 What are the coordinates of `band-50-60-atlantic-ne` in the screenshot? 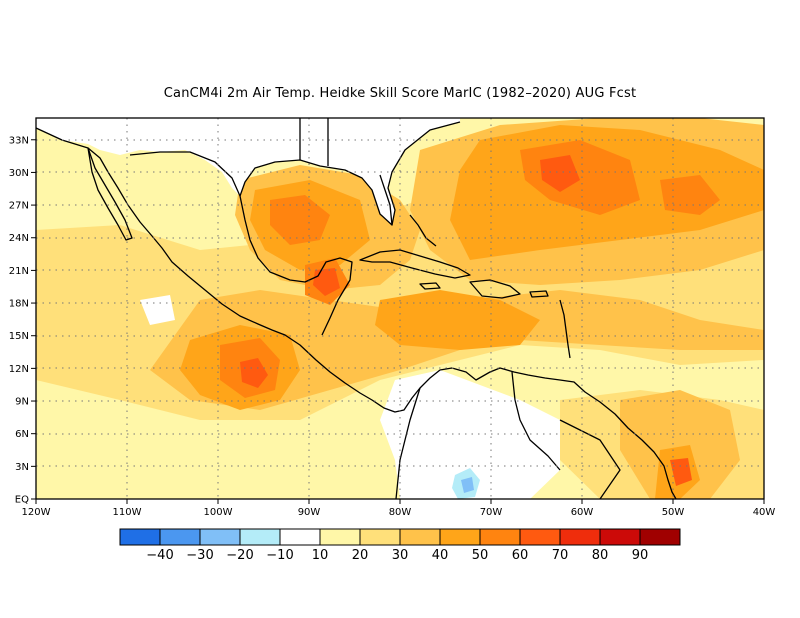 It's located at (690, 195).